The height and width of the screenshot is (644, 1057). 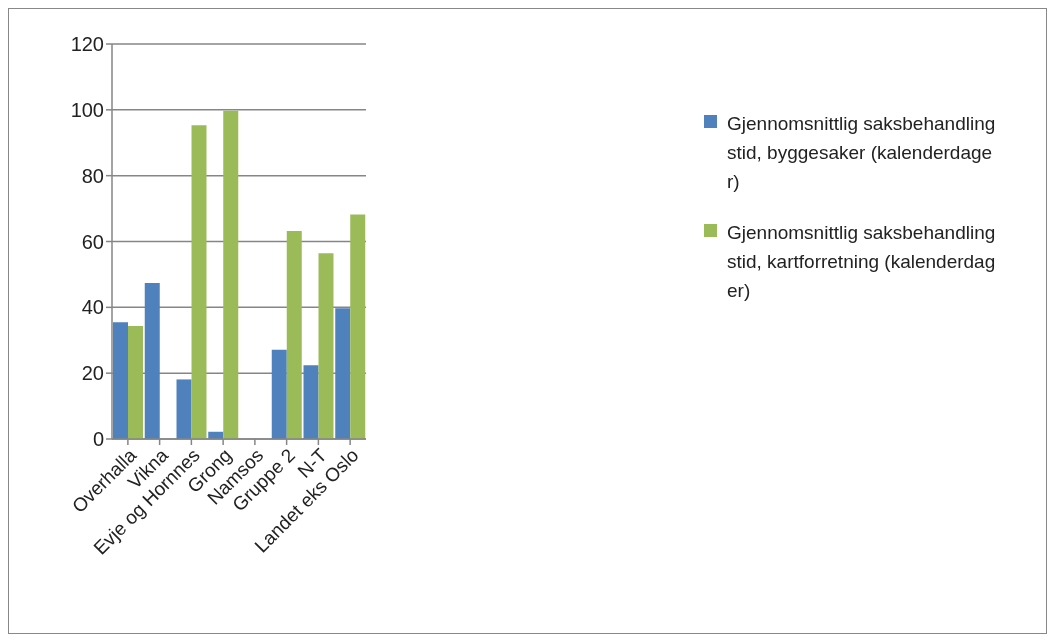 I want to click on y-tick-label: 120, so click(x=87, y=44).